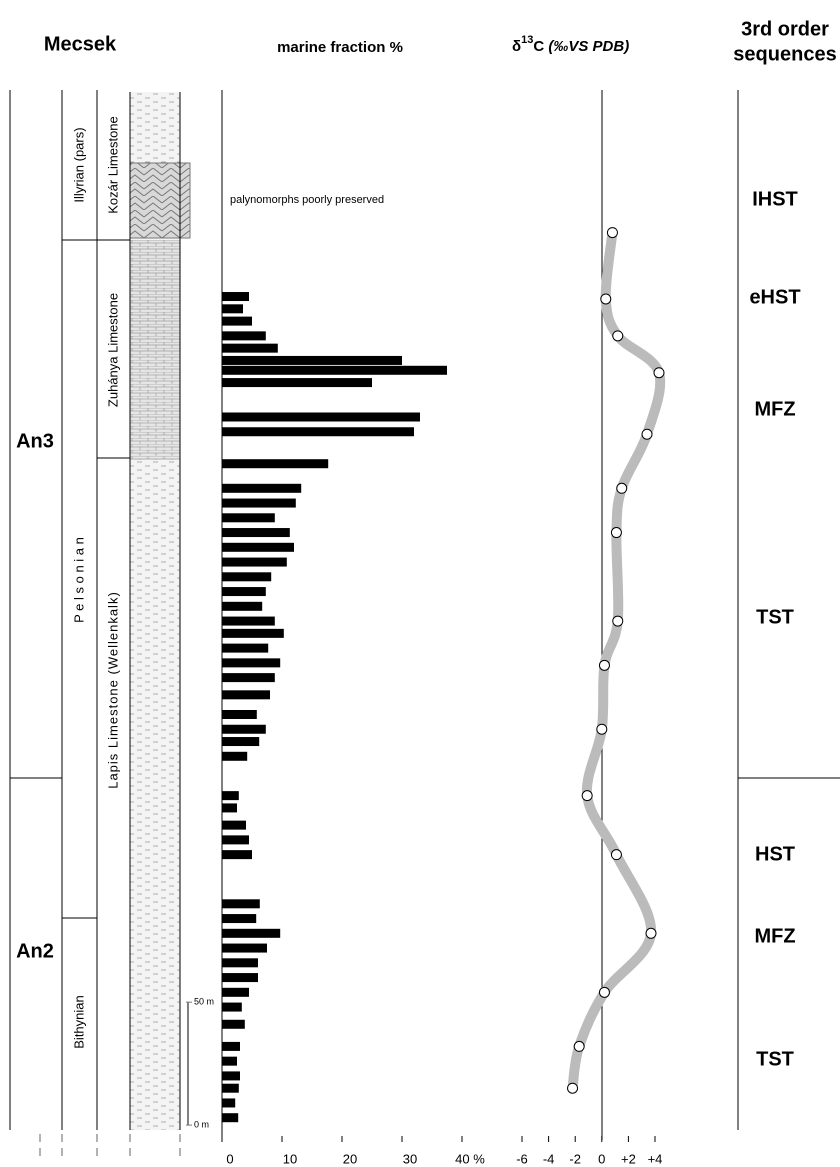 This screenshot has height=1167, width=840. What do you see at coordinates (307, 200) in the screenshot?
I see `annotation: palynomorphs poorly preserved` at bounding box center [307, 200].